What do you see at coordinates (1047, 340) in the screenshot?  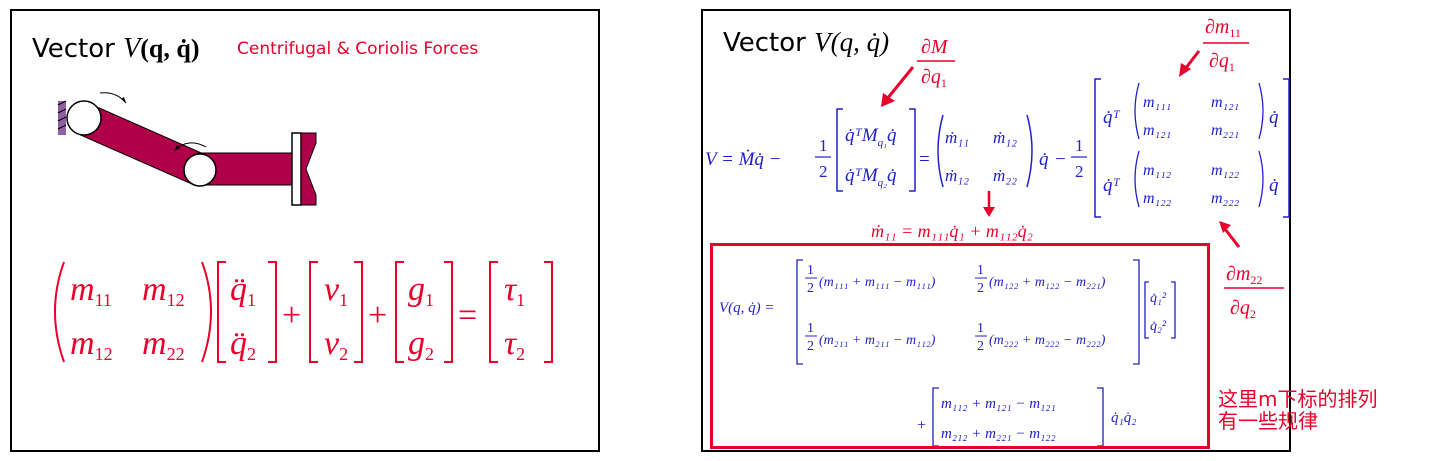 I see `box-r2c2: (m₂₂₂ + m₂₂₂ − m₂₂₂)` at bounding box center [1047, 340].